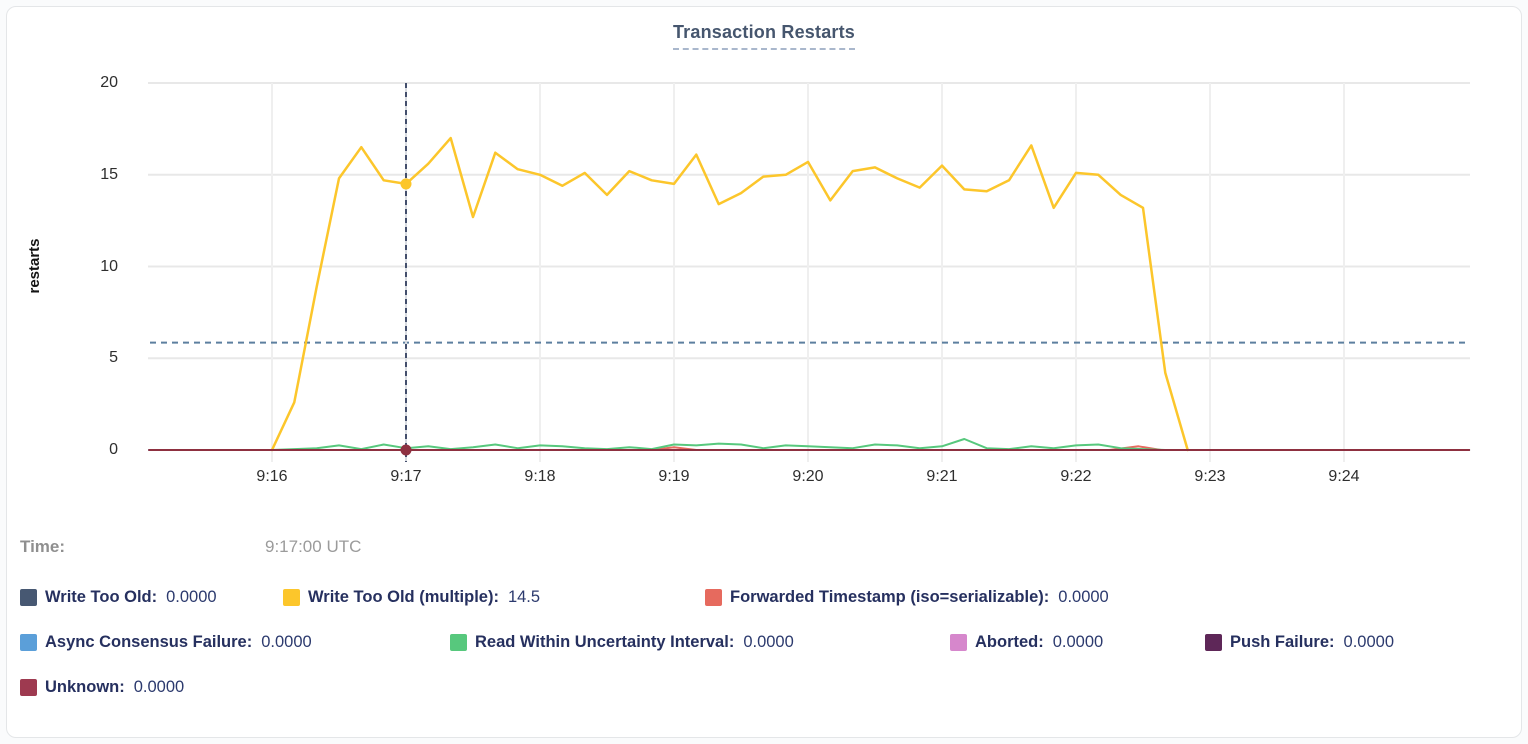 The image size is (1528, 744). Describe the element at coordinates (109, 82) in the screenshot. I see `y-tick-label: 20` at that location.